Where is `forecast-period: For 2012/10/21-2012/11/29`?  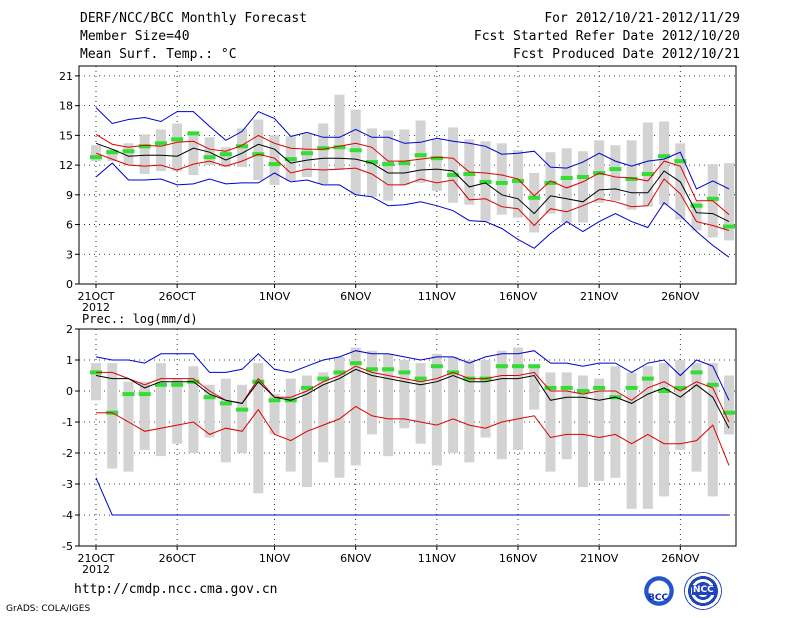
forecast-period: For 2012/10/21-2012/11/29 is located at coordinates (642, 18).